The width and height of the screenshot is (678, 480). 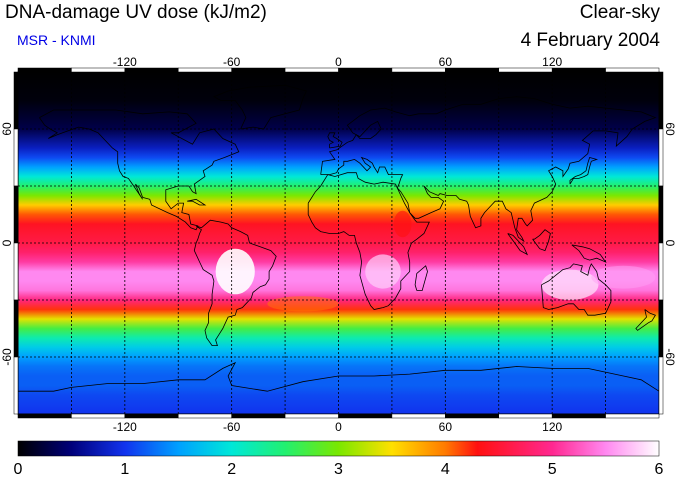 What do you see at coordinates (338, 62) in the screenshot?
I see `lon-tick-label-top: 0` at bounding box center [338, 62].